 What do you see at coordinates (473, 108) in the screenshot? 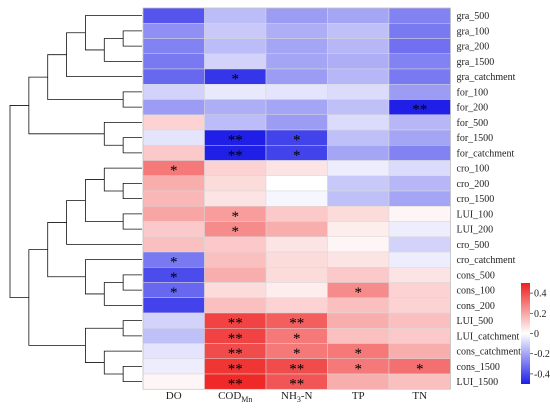
I see `row-label: for_200` at bounding box center [473, 108].